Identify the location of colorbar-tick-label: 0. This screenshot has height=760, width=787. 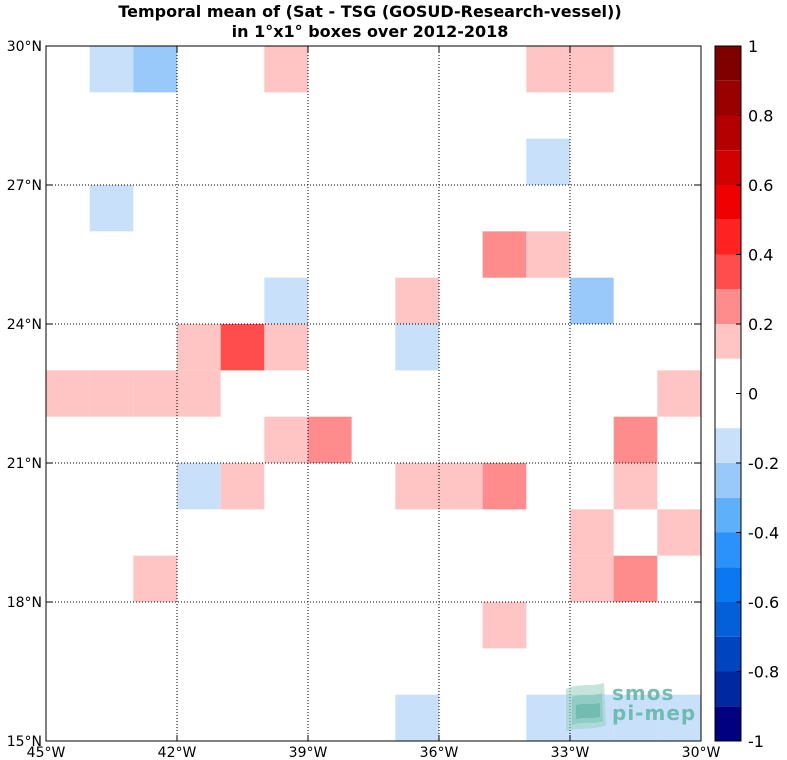
(753, 394).